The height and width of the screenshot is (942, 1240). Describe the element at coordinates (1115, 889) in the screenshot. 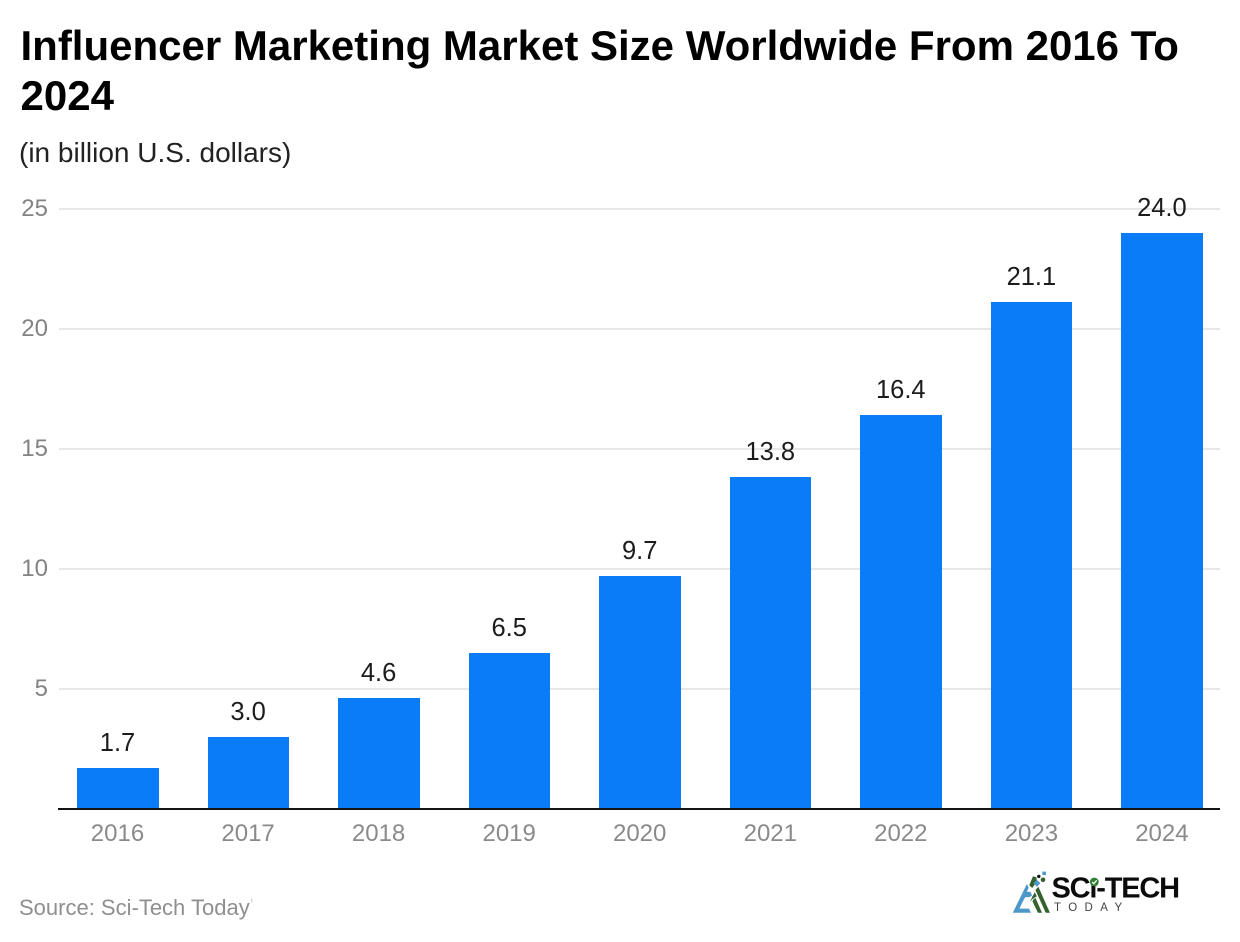

I see `svg-text: SCı-TECH` at that location.